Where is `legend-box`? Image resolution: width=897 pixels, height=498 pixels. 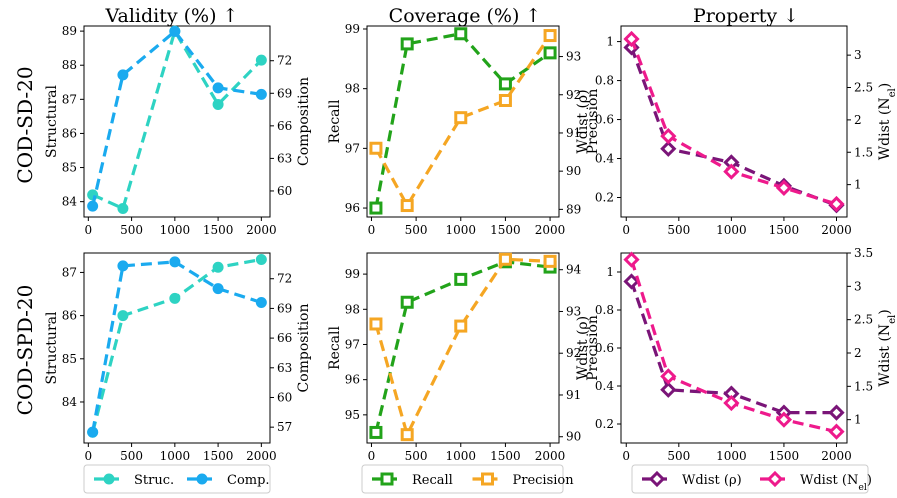
legend-box is located at coordinates (750, 479).